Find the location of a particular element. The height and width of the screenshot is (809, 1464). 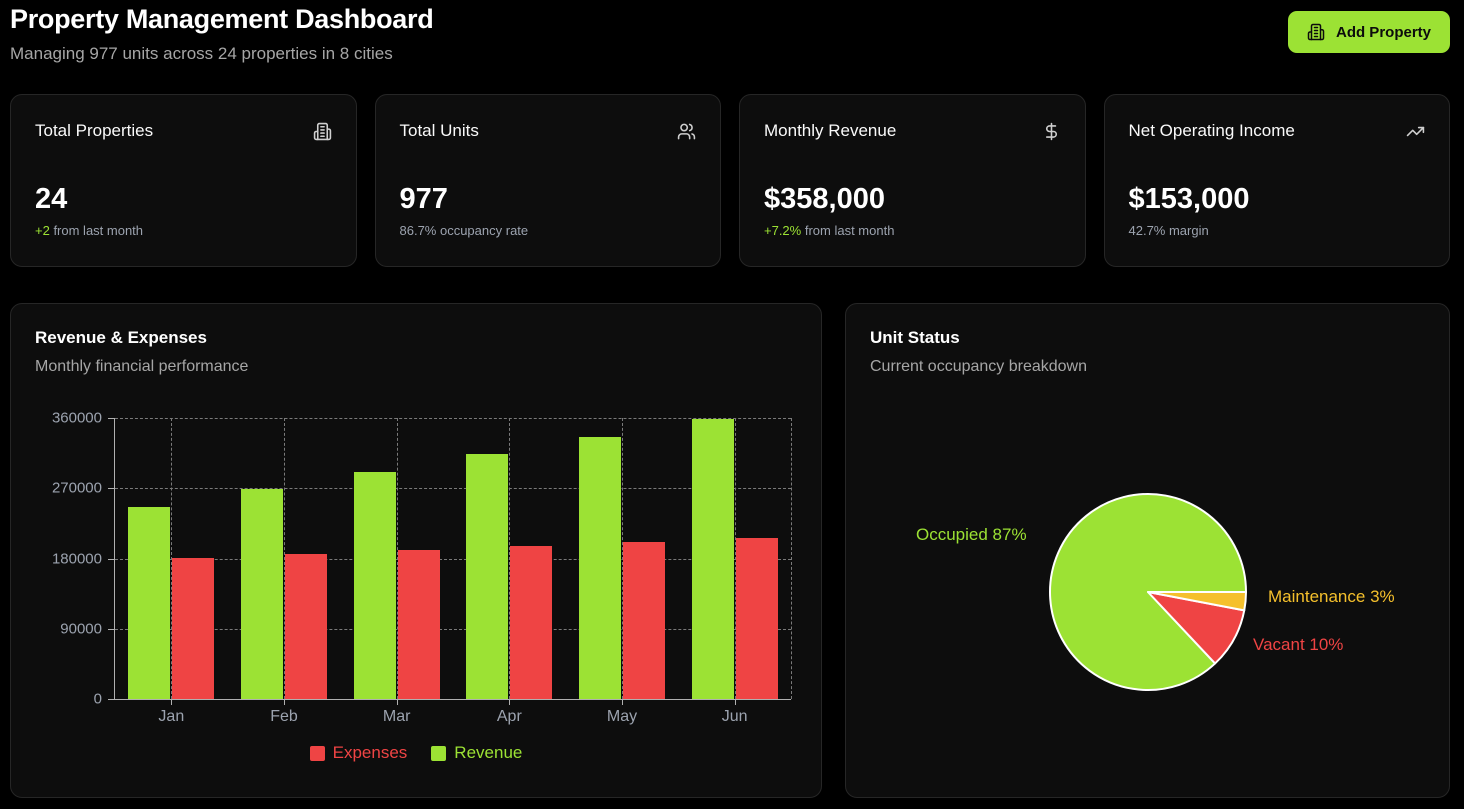

stat-card-total-properties: Total Properties 24 +2 from last month is located at coordinates (183, 180).